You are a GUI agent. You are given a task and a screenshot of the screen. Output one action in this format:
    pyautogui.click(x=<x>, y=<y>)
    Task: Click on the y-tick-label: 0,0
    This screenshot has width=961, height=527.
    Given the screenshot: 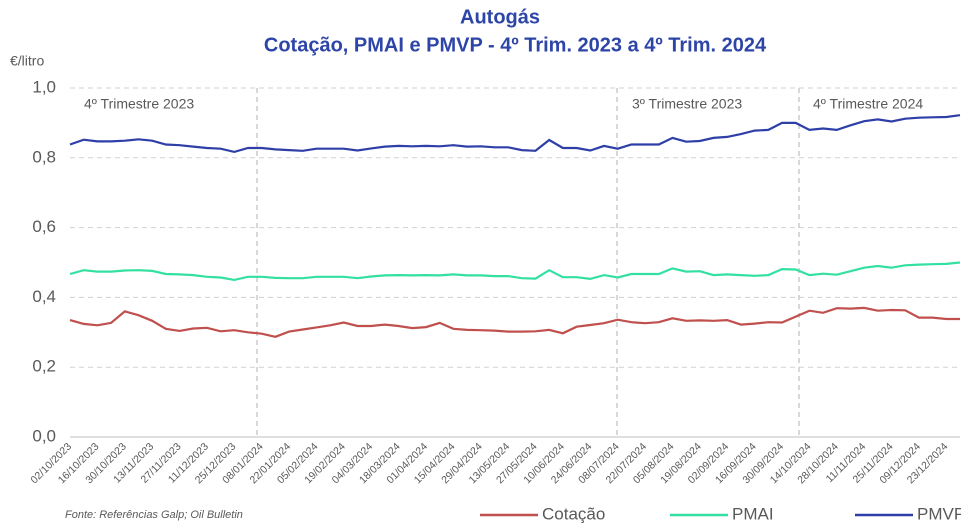 What is the action you would take?
    pyautogui.click(x=44, y=435)
    